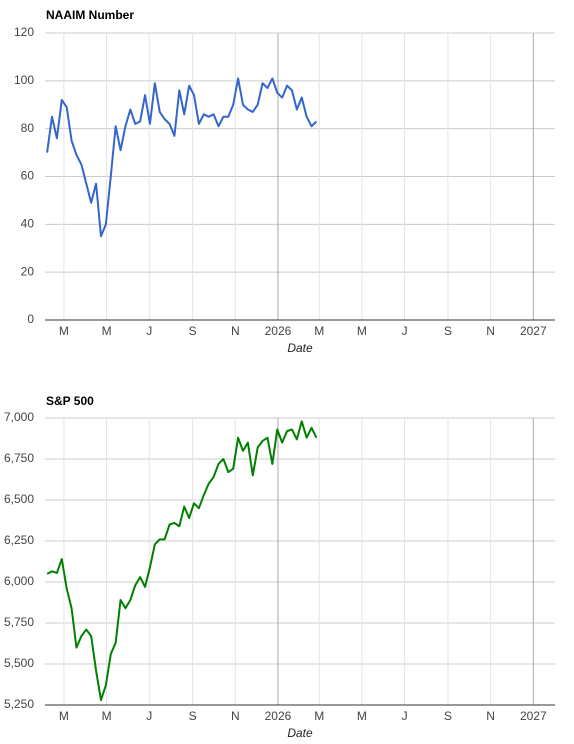 The image size is (574, 744). I want to click on line, so click(181, 157).